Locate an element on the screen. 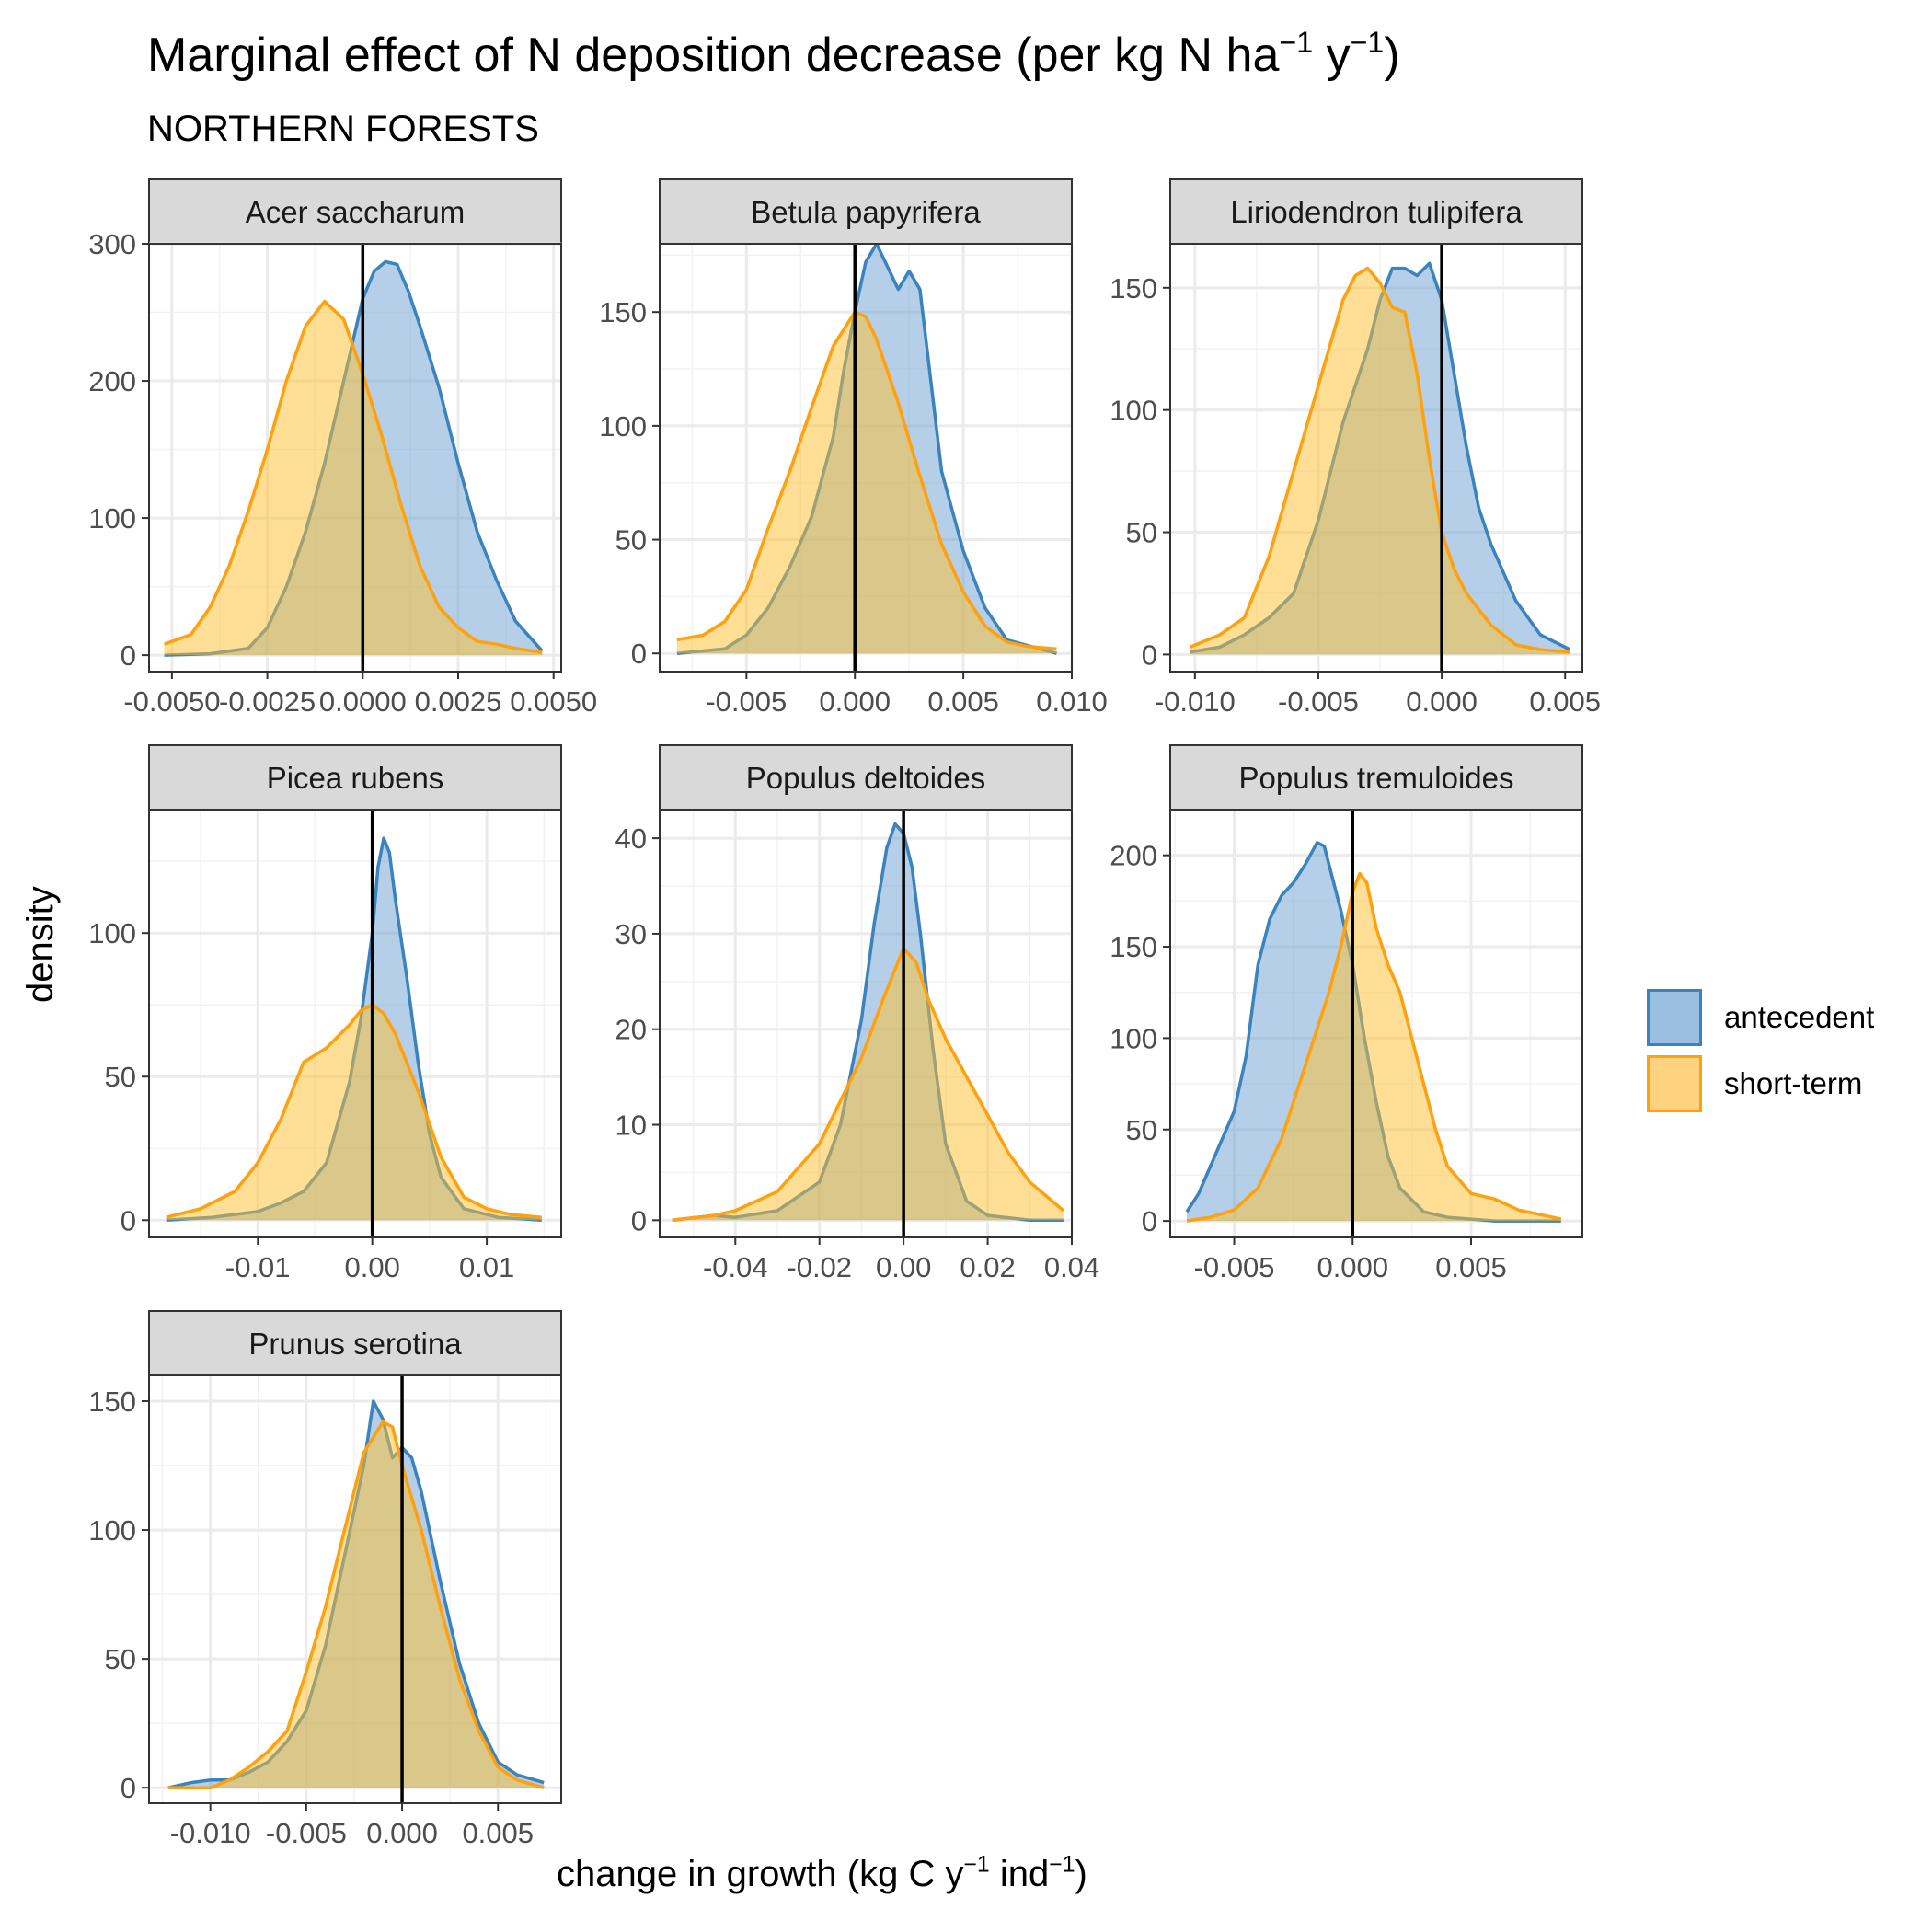  x-tick-label: -0.0025 is located at coordinates (267, 701).